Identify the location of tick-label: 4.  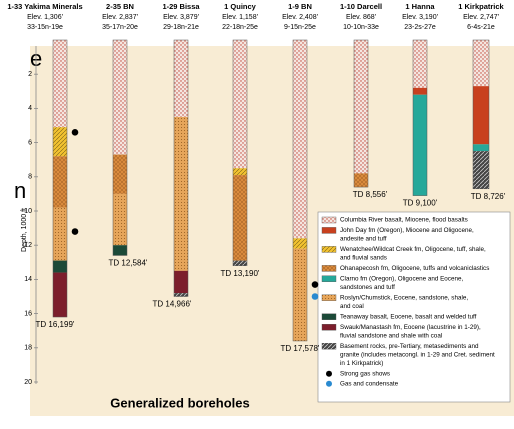
(30, 108).